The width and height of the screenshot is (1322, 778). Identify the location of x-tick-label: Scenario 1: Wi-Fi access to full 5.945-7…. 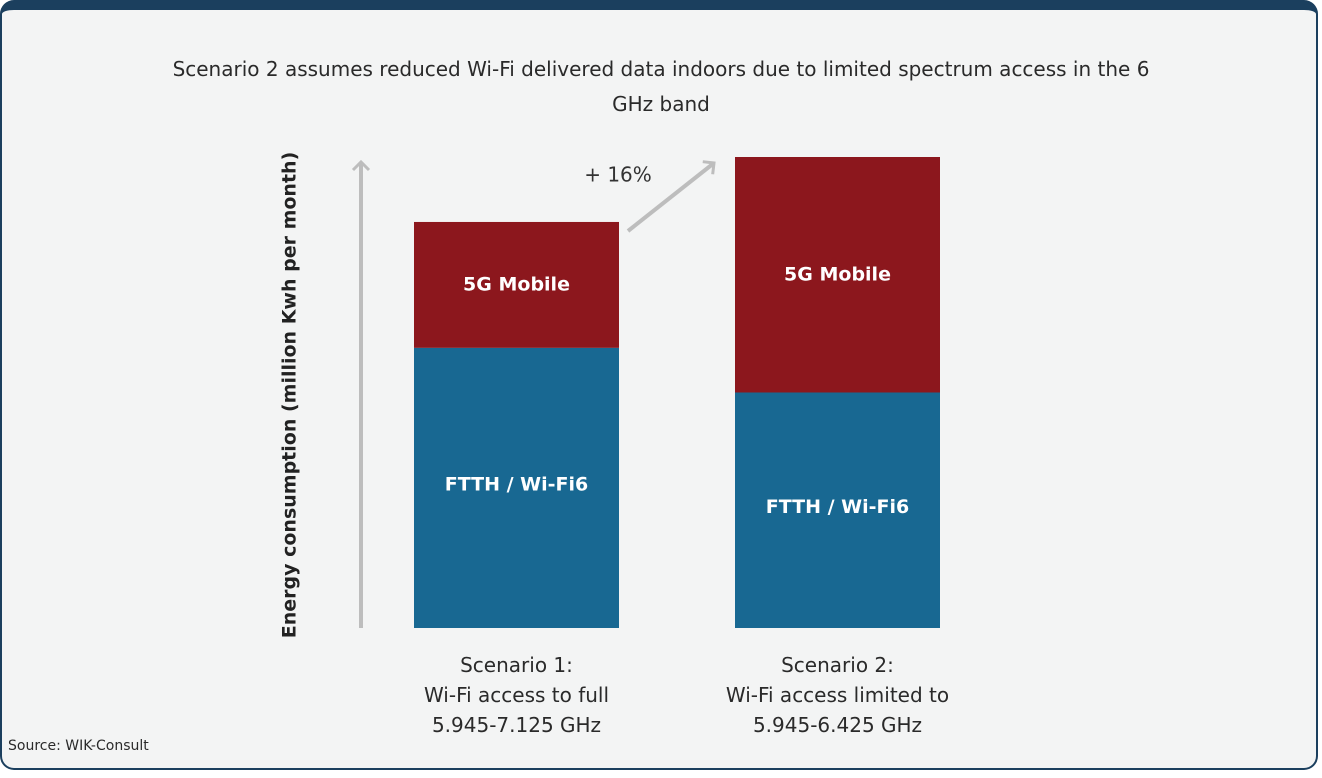
(516, 695).